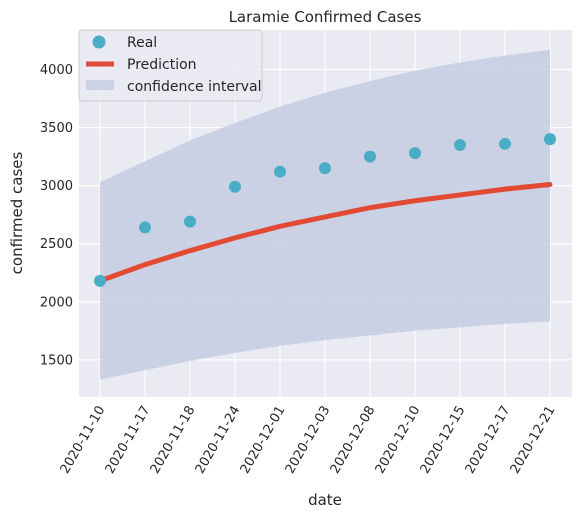 This screenshot has width=586, height=518. What do you see at coordinates (142, 43) in the screenshot?
I see `legend-real-label: Real` at bounding box center [142, 43].